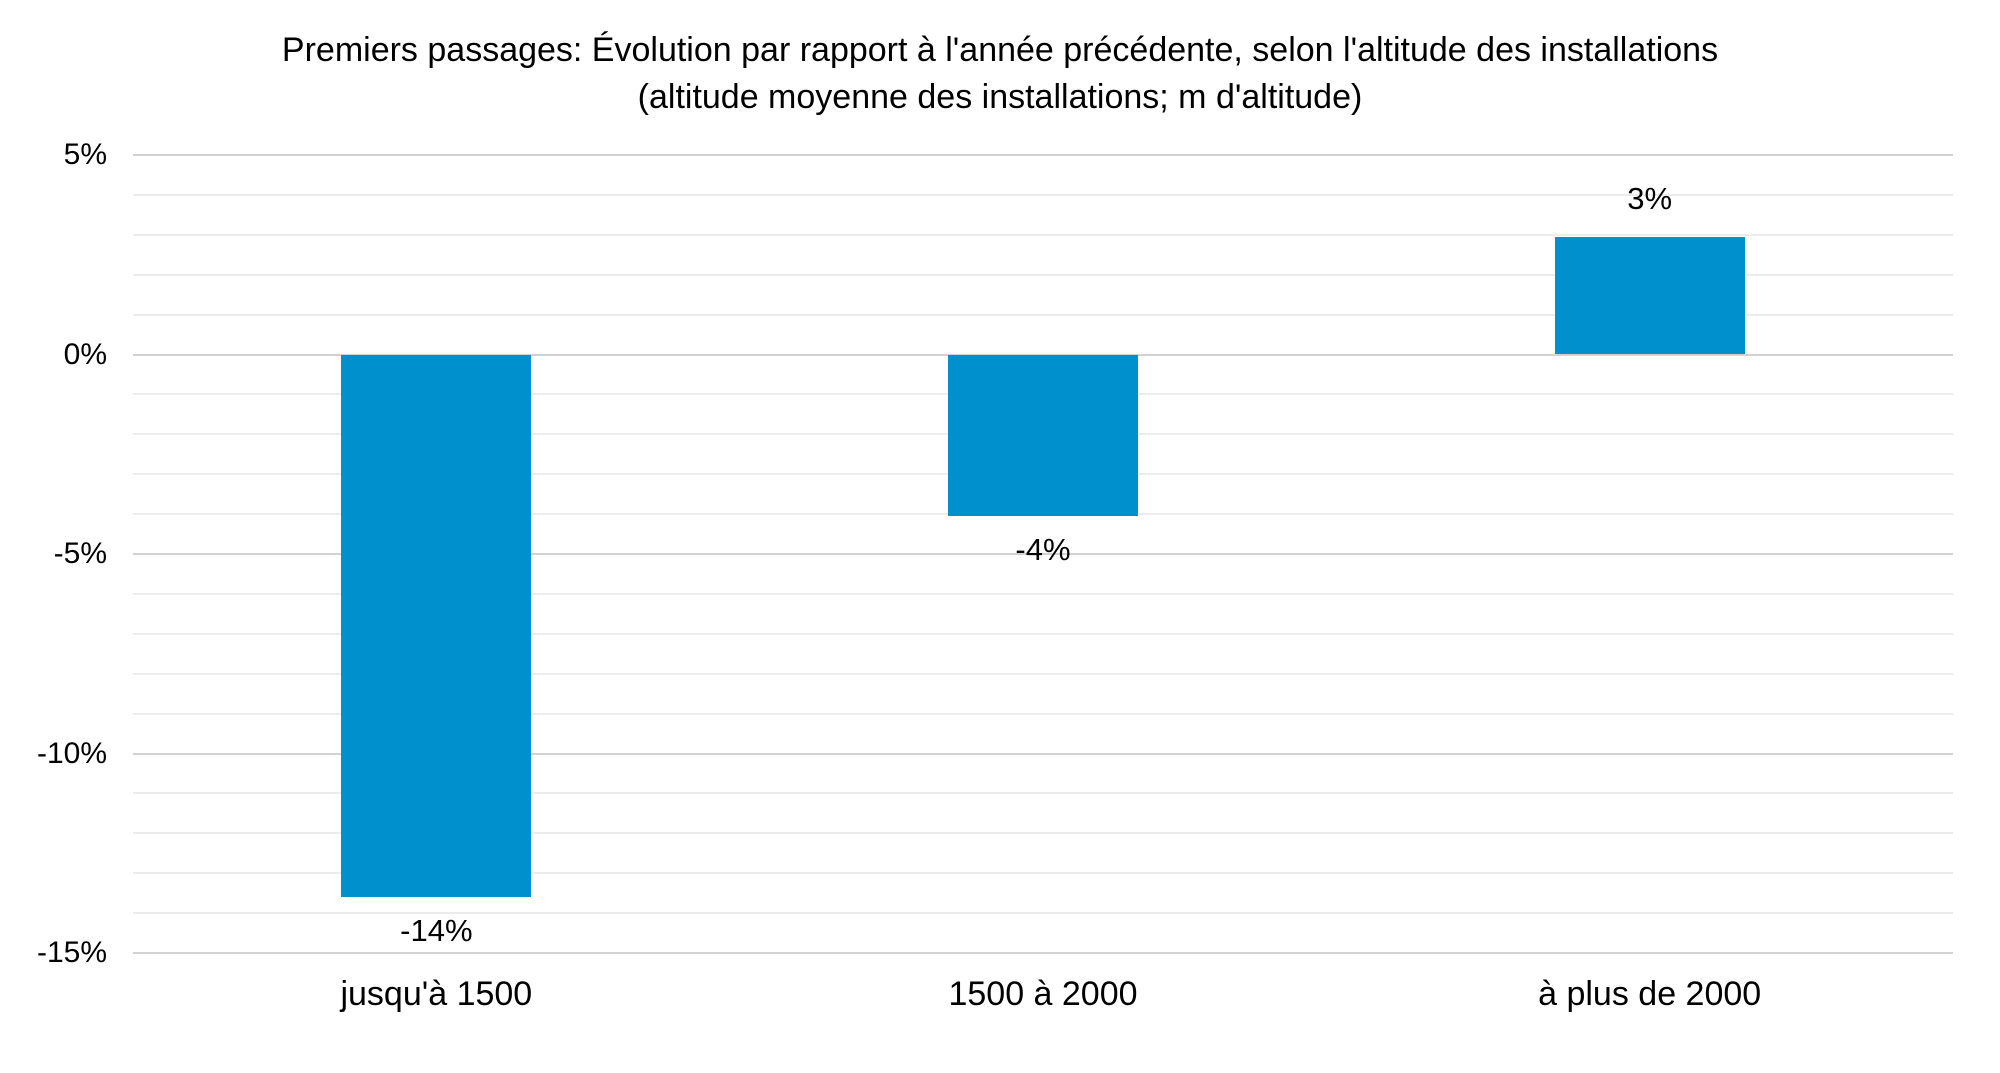 The width and height of the screenshot is (2000, 1073). What do you see at coordinates (71, 952) in the screenshot?
I see `y-axis-tick-label: -15%` at bounding box center [71, 952].